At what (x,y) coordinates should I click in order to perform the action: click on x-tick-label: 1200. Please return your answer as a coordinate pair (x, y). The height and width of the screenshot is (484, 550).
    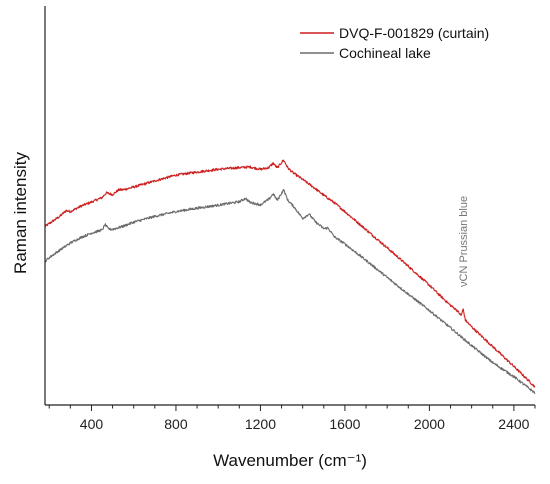
    Looking at the image, I should click on (260, 424).